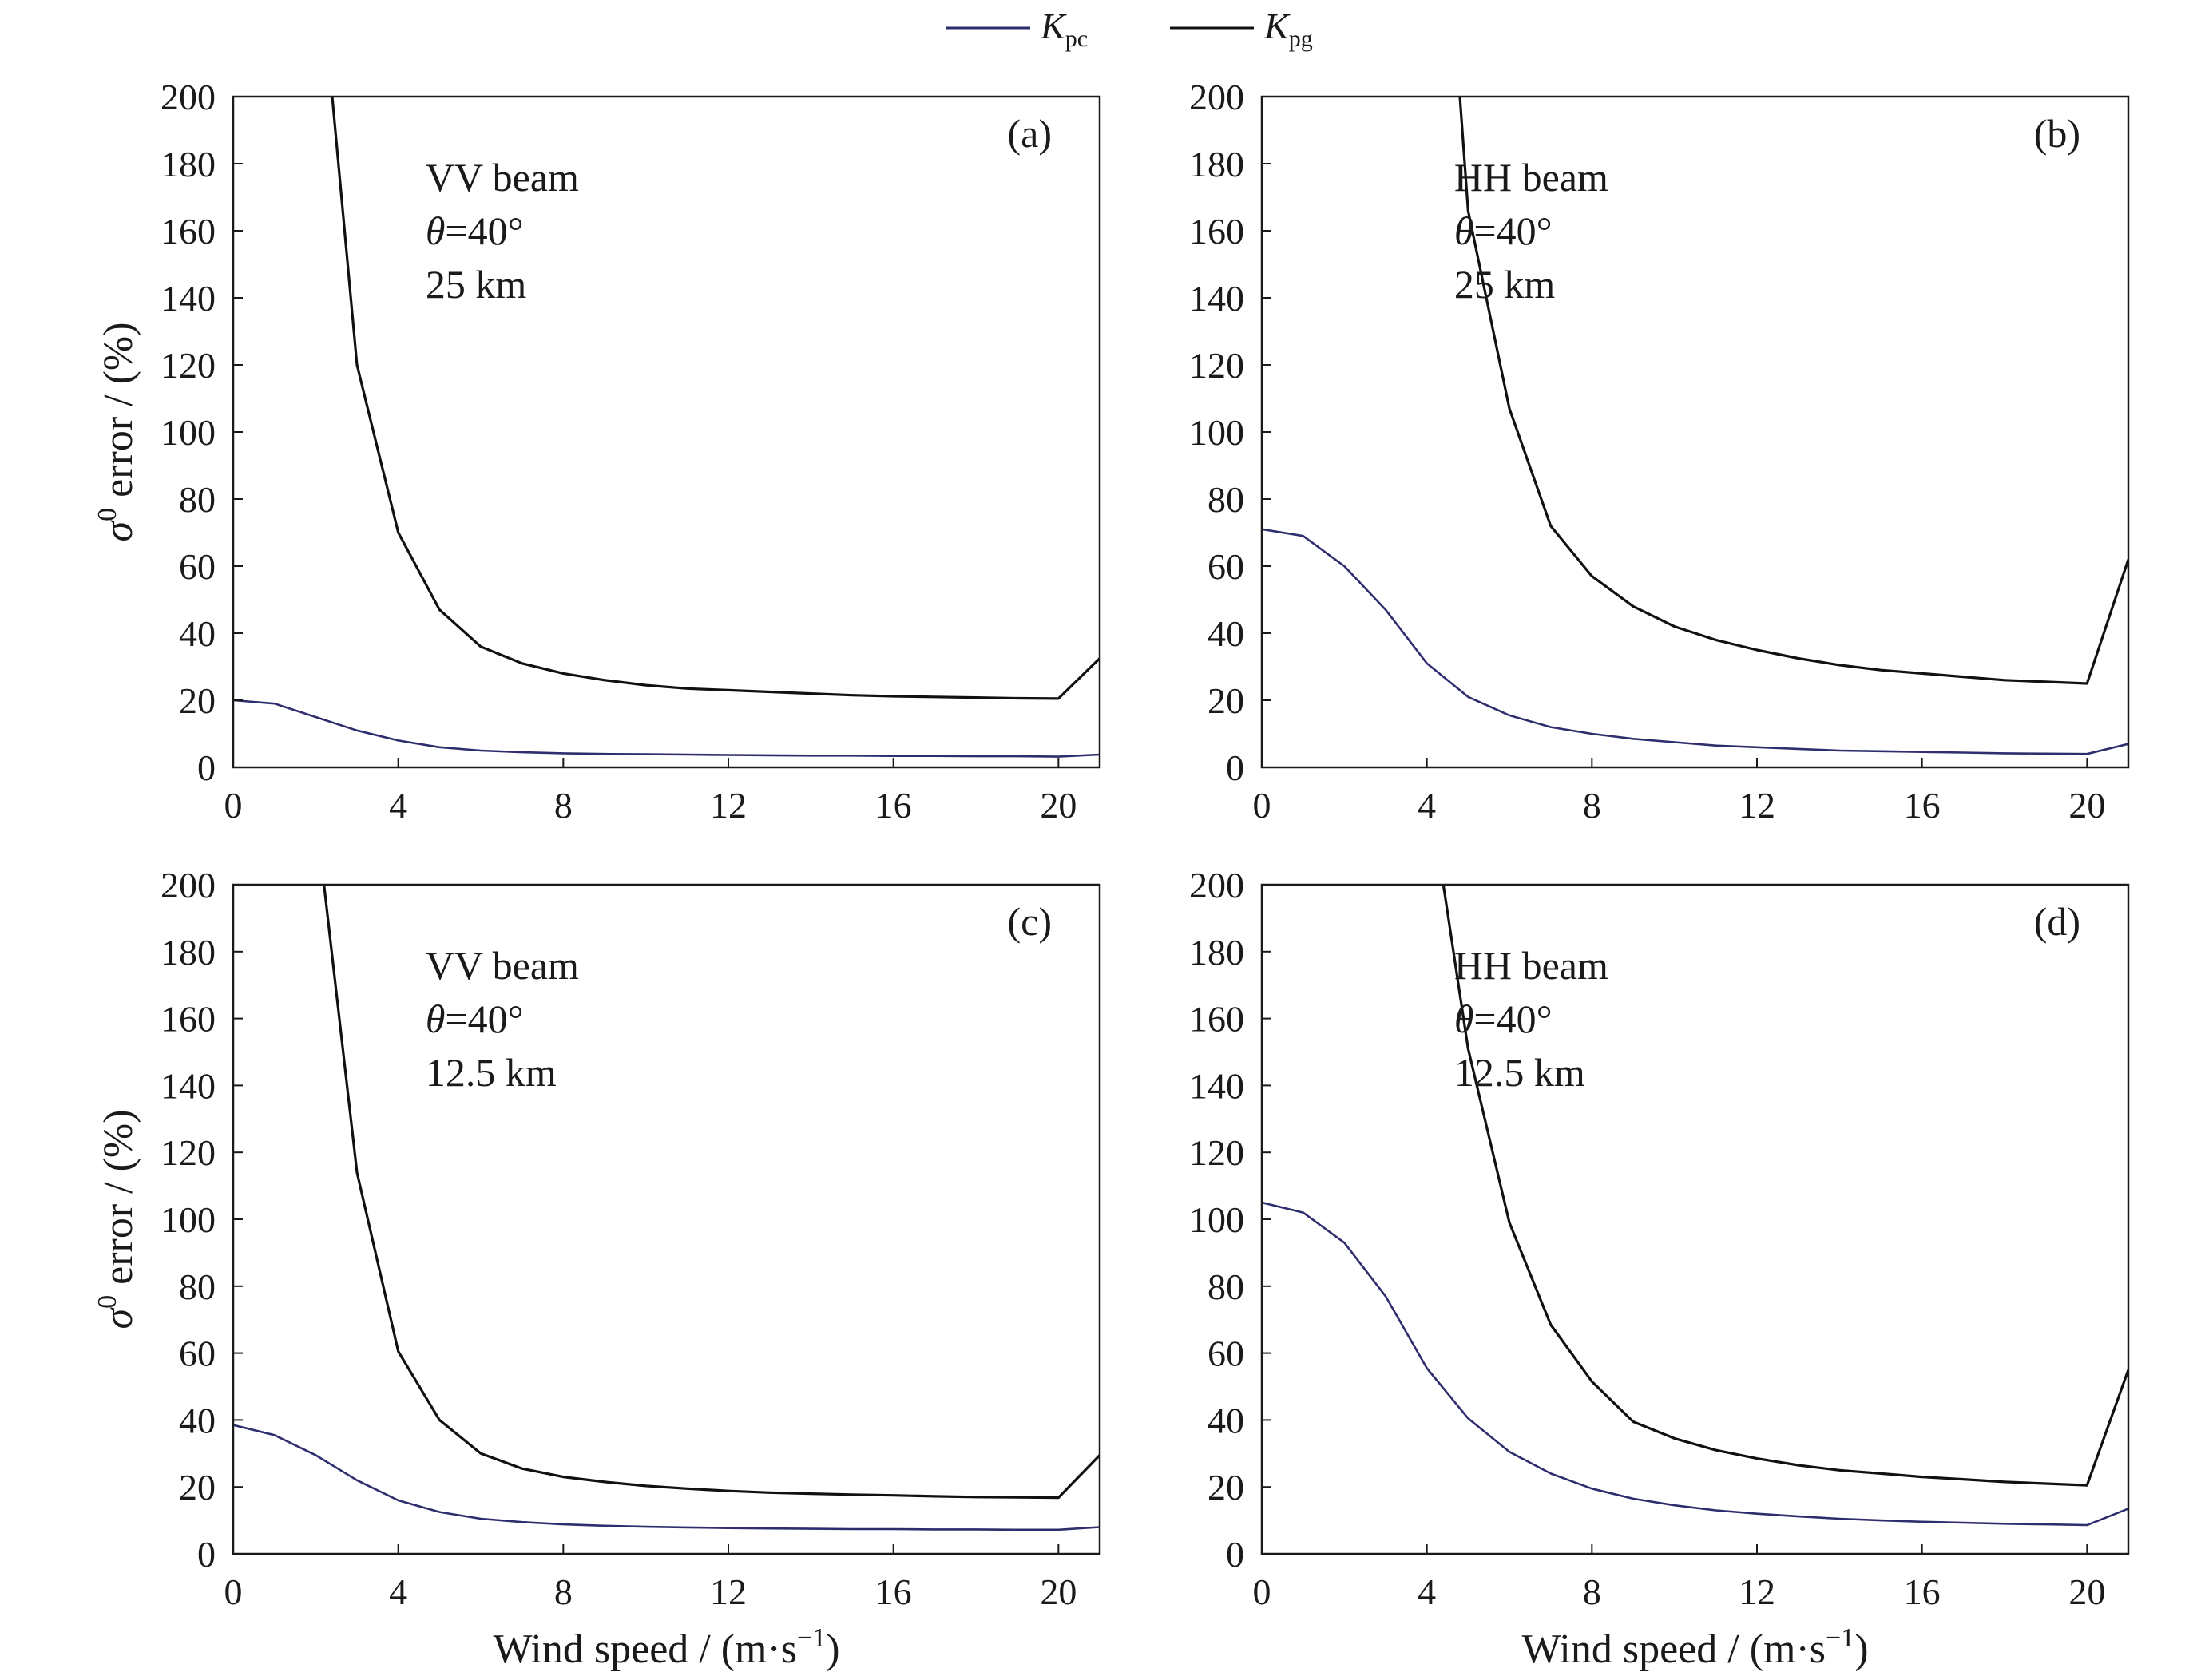 This screenshot has height=1680, width=2201. I want to click on legend-label-kpg-sub: pg, so click(1301, 39).